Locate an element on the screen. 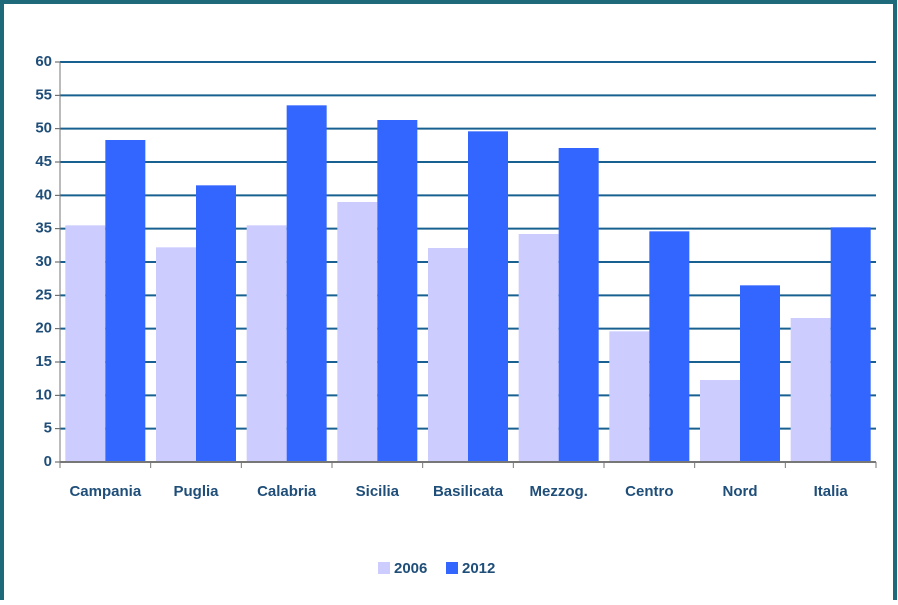 The image size is (898, 605). x-tick-label: Sicilia is located at coordinates (378, 491).